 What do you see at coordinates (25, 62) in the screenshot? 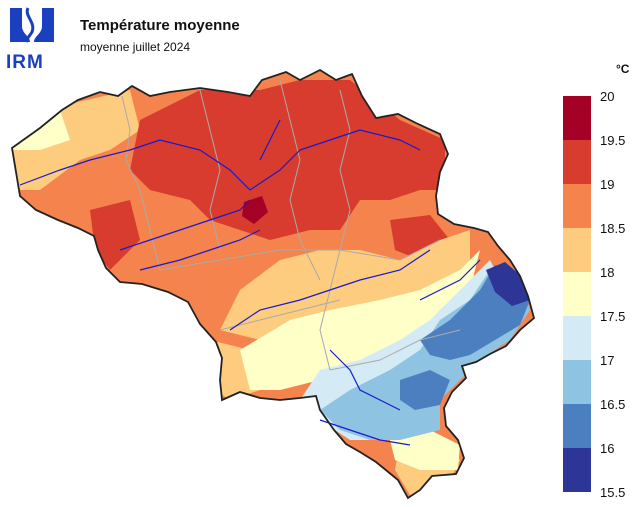
I see `logo-text: IRM` at bounding box center [25, 62].